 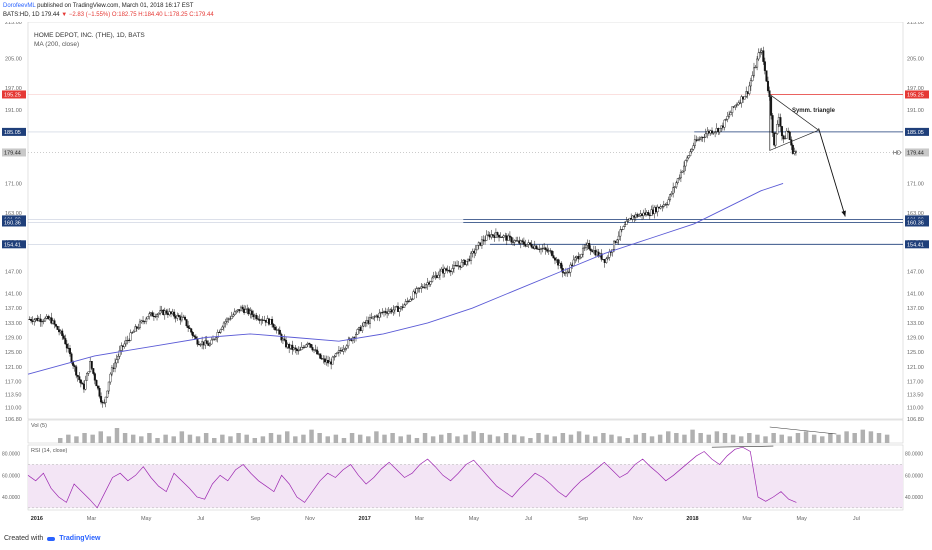 What do you see at coordinates (19, 6) in the screenshot?
I see `author-name: DorofeevML` at bounding box center [19, 6].